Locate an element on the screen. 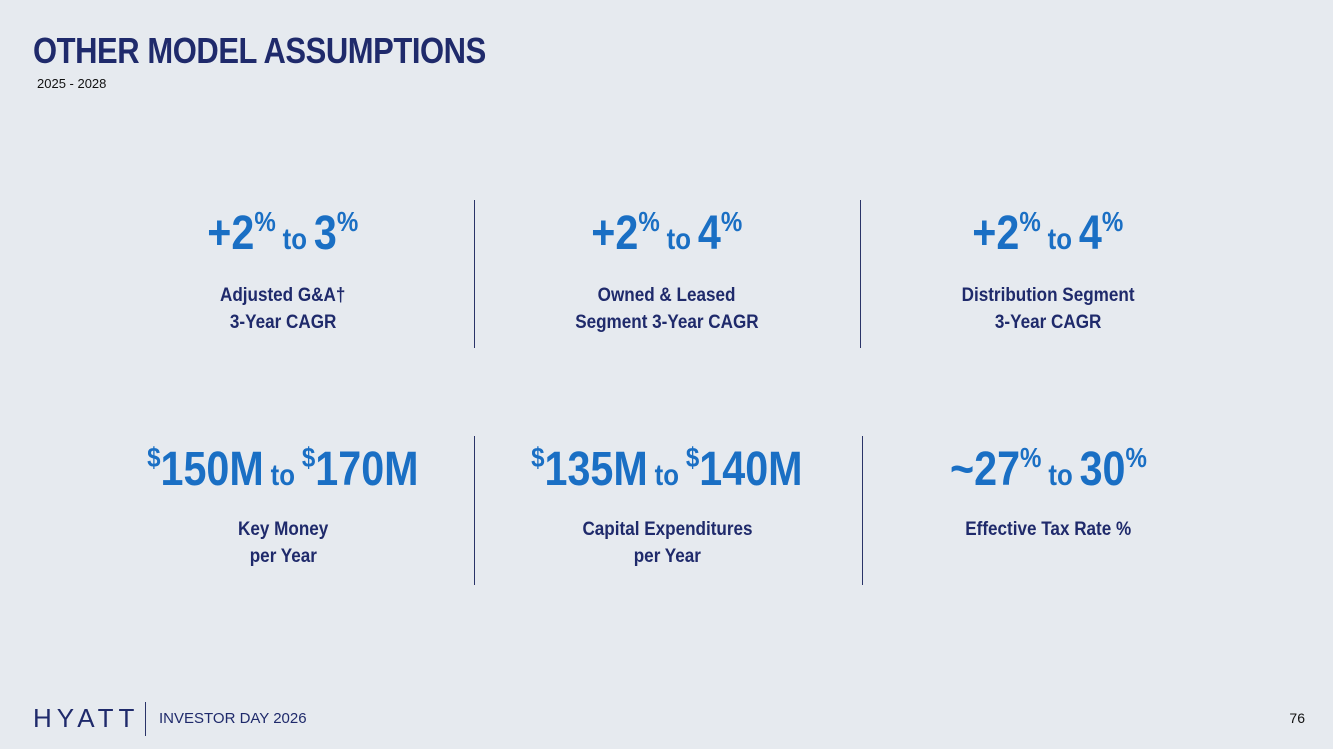  label-text: Effective Tax Rate % is located at coordinates (1047, 529).